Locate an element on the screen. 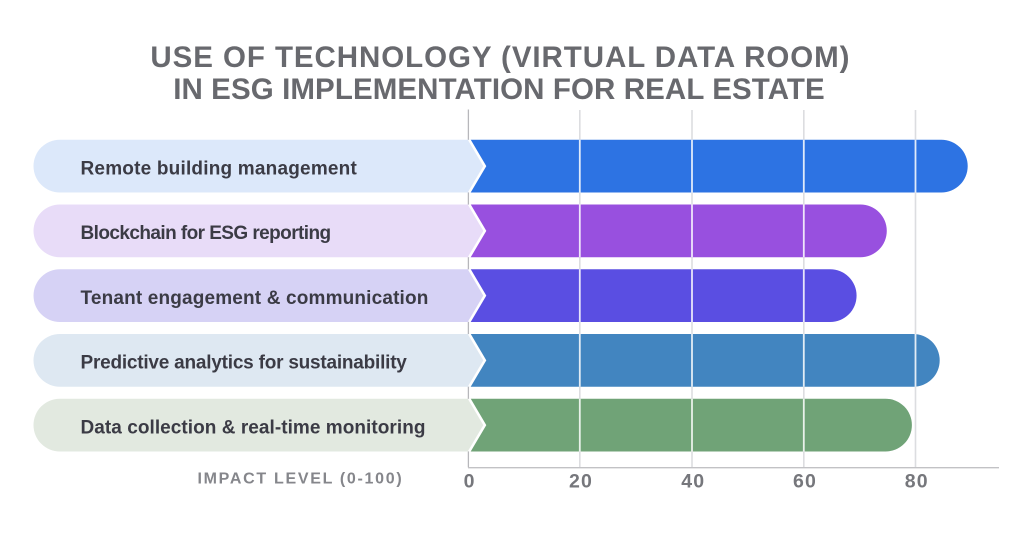 This screenshot has width=1024, height=538. svg-text: 0 is located at coordinates (470, 481).